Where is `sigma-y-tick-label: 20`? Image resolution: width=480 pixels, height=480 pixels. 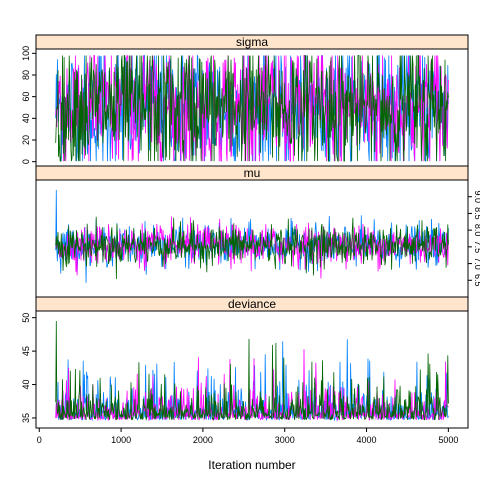 sigma-y-tick-label: 20 is located at coordinates (26, 140).